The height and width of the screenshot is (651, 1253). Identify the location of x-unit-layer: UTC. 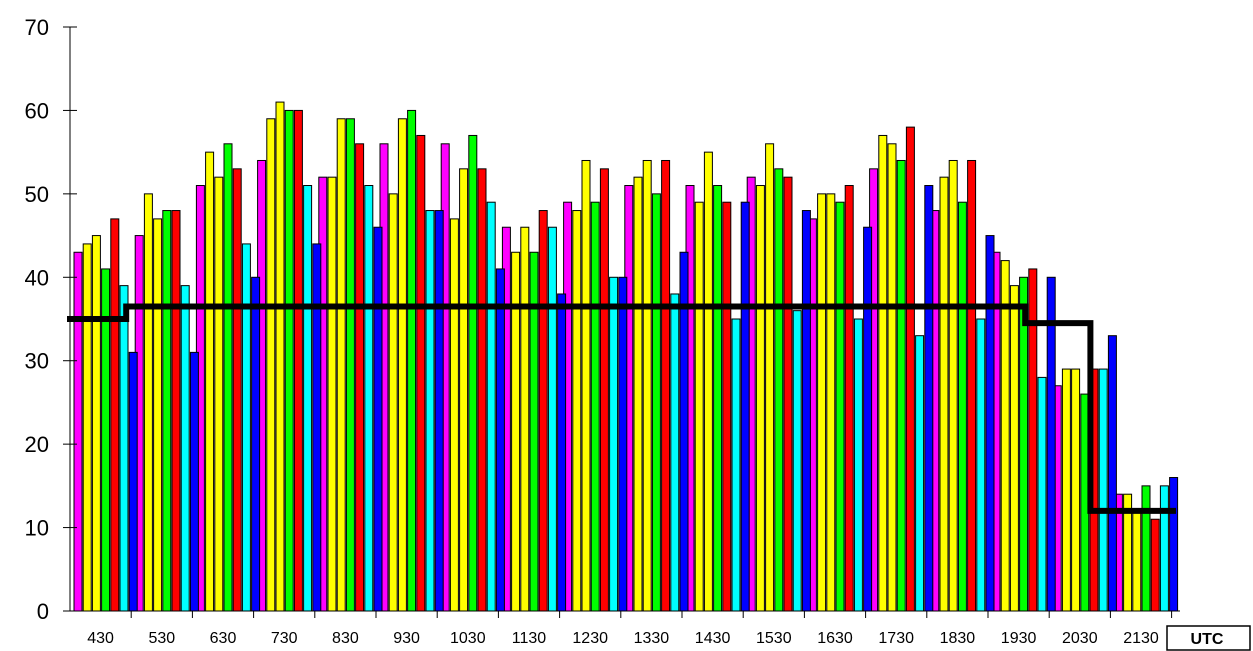
(1208, 638).